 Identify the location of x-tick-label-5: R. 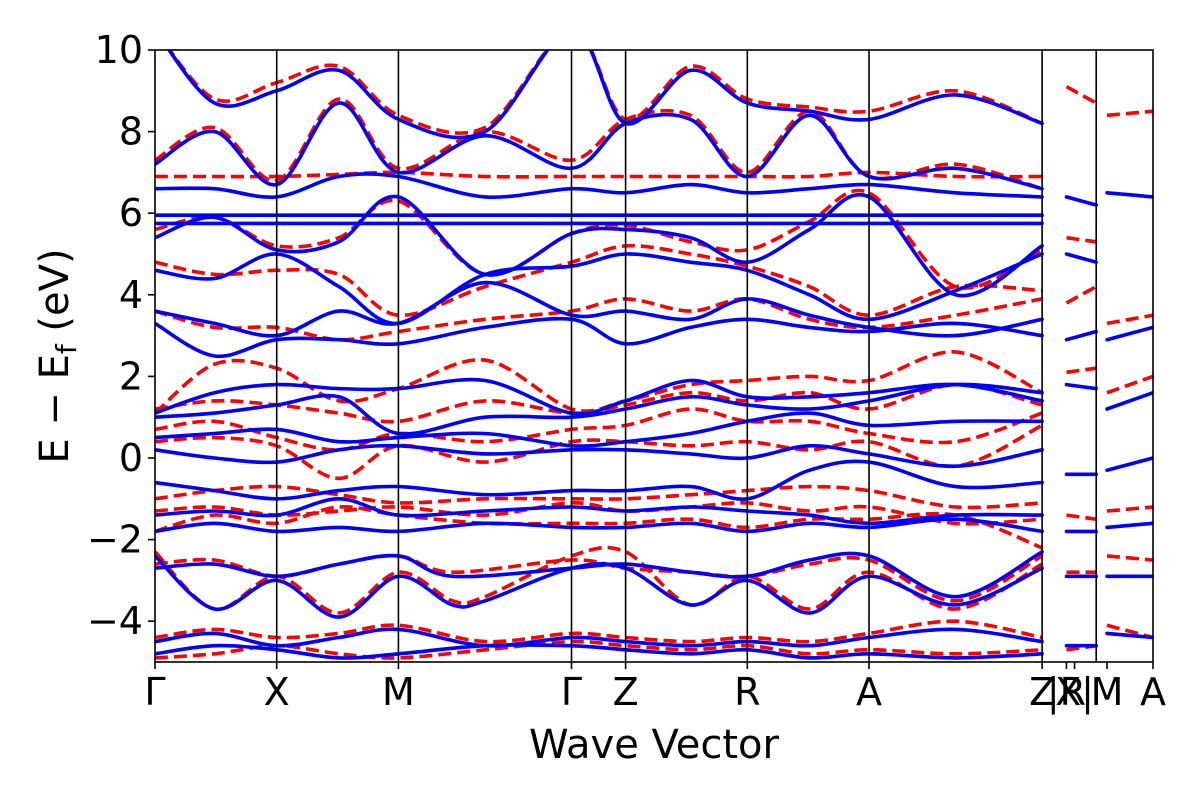
(747, 692).